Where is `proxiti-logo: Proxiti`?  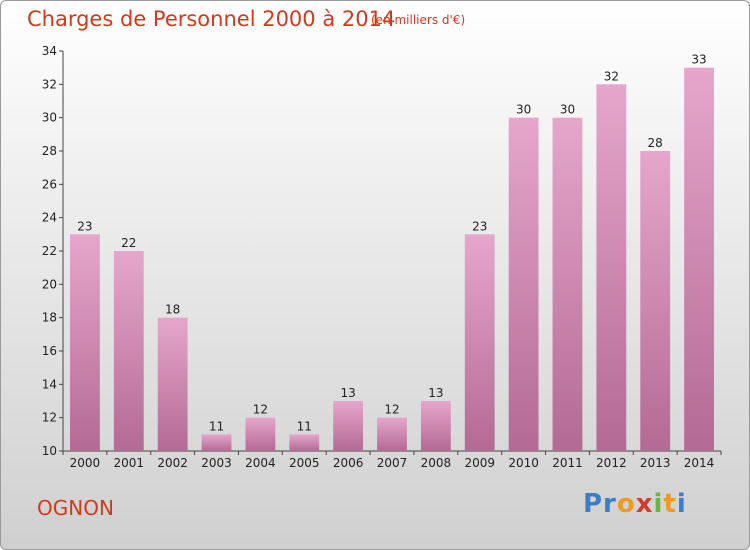 proxiti-logo: Proxiti is located at coordinates (635, 504).